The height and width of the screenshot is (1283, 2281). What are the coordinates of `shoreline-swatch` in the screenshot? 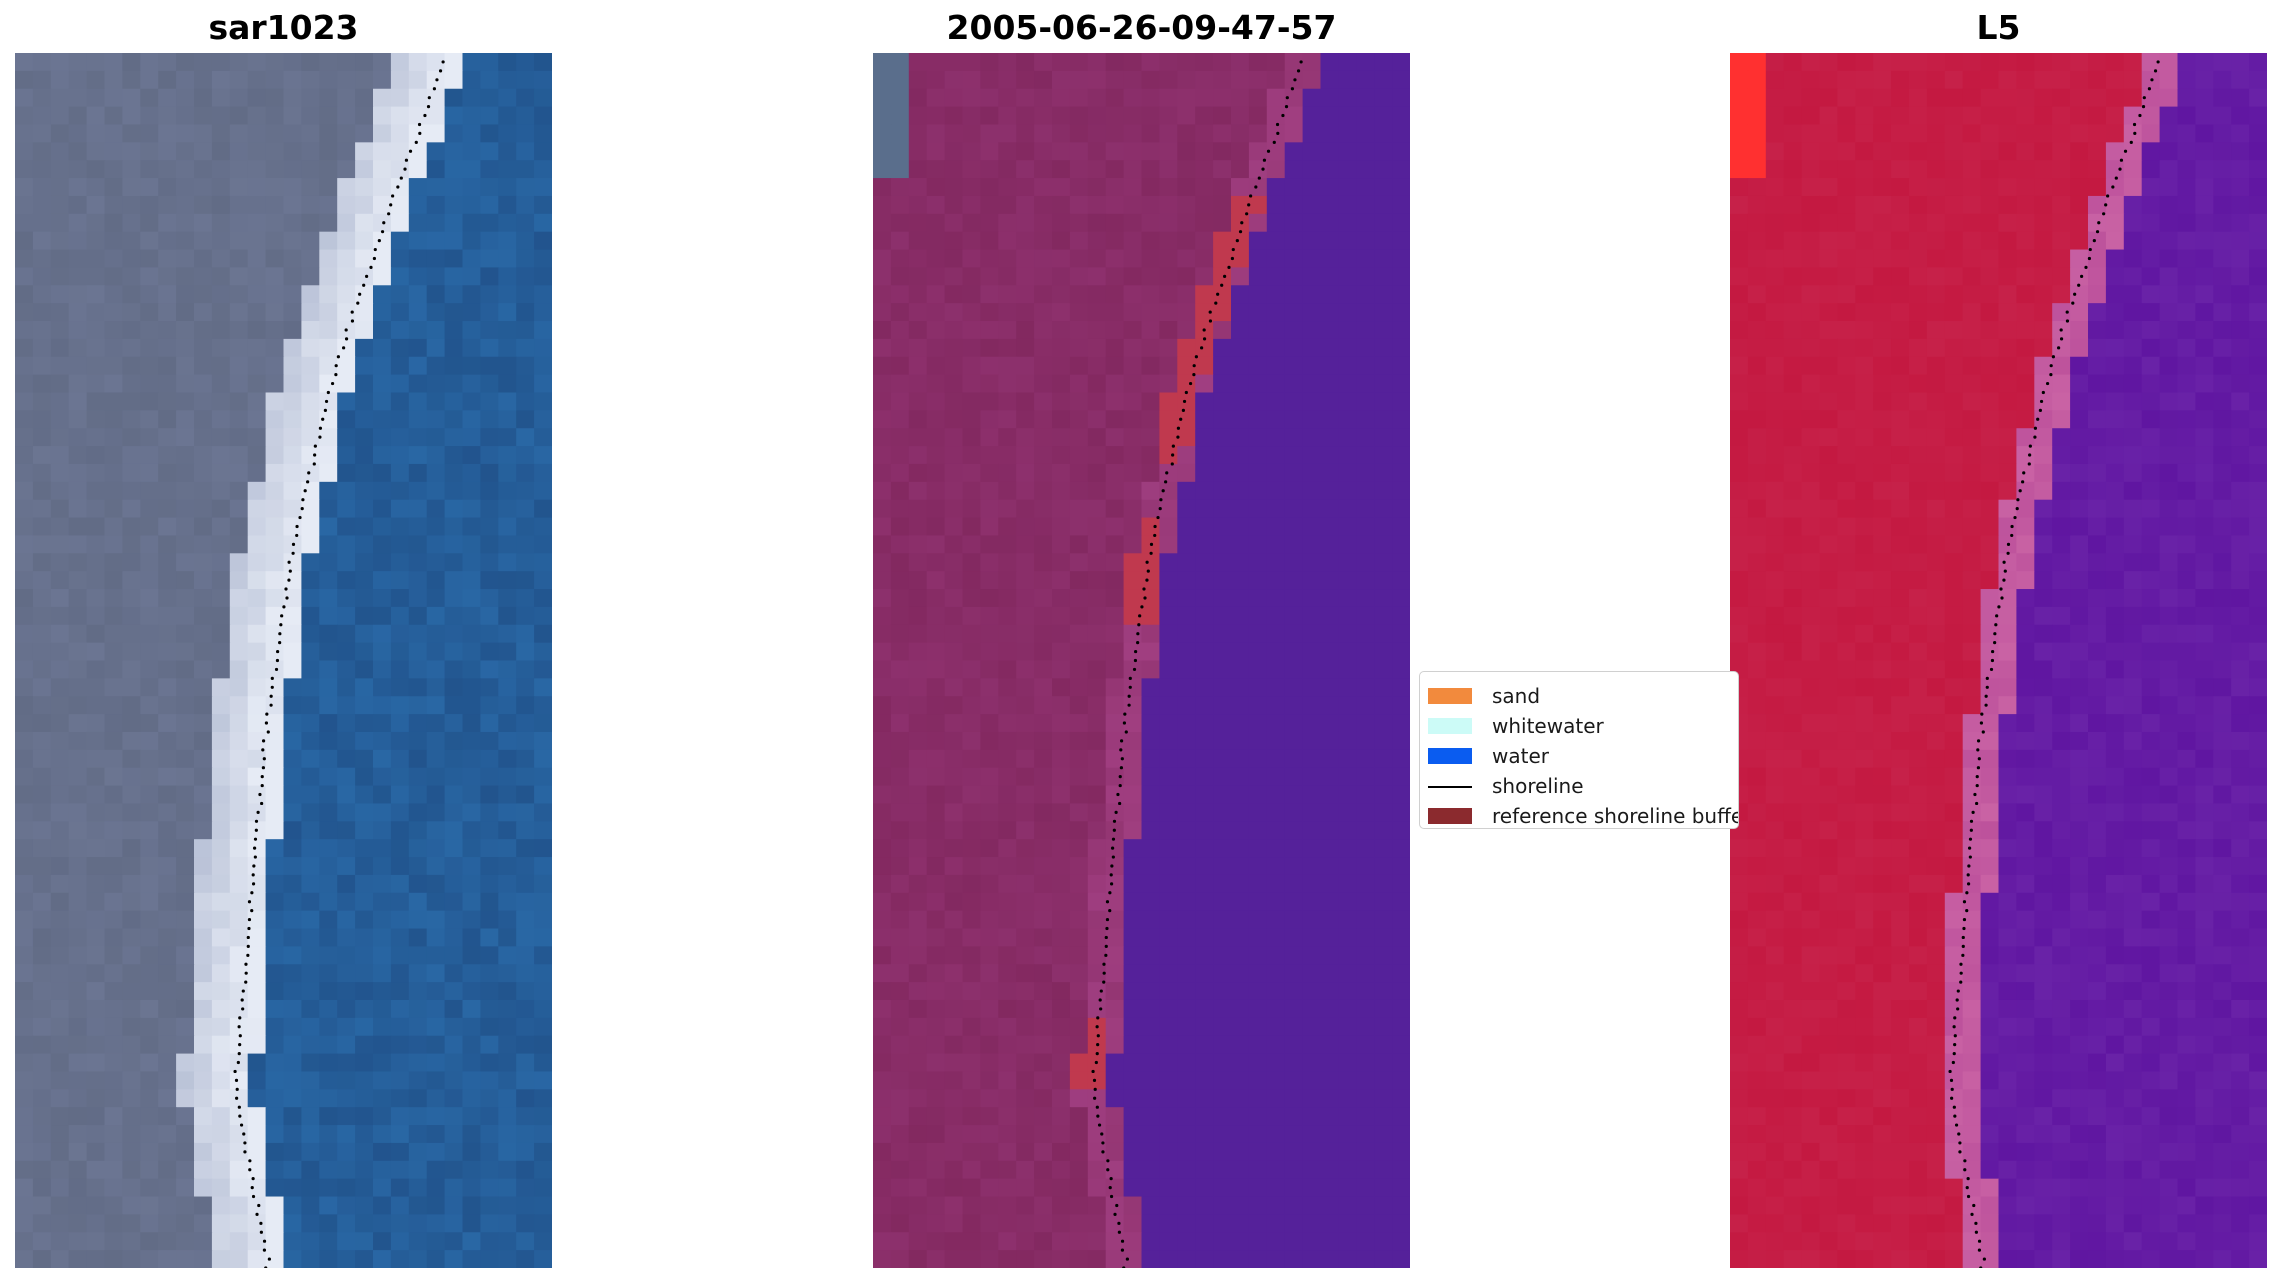 It's located at (1450, 786).